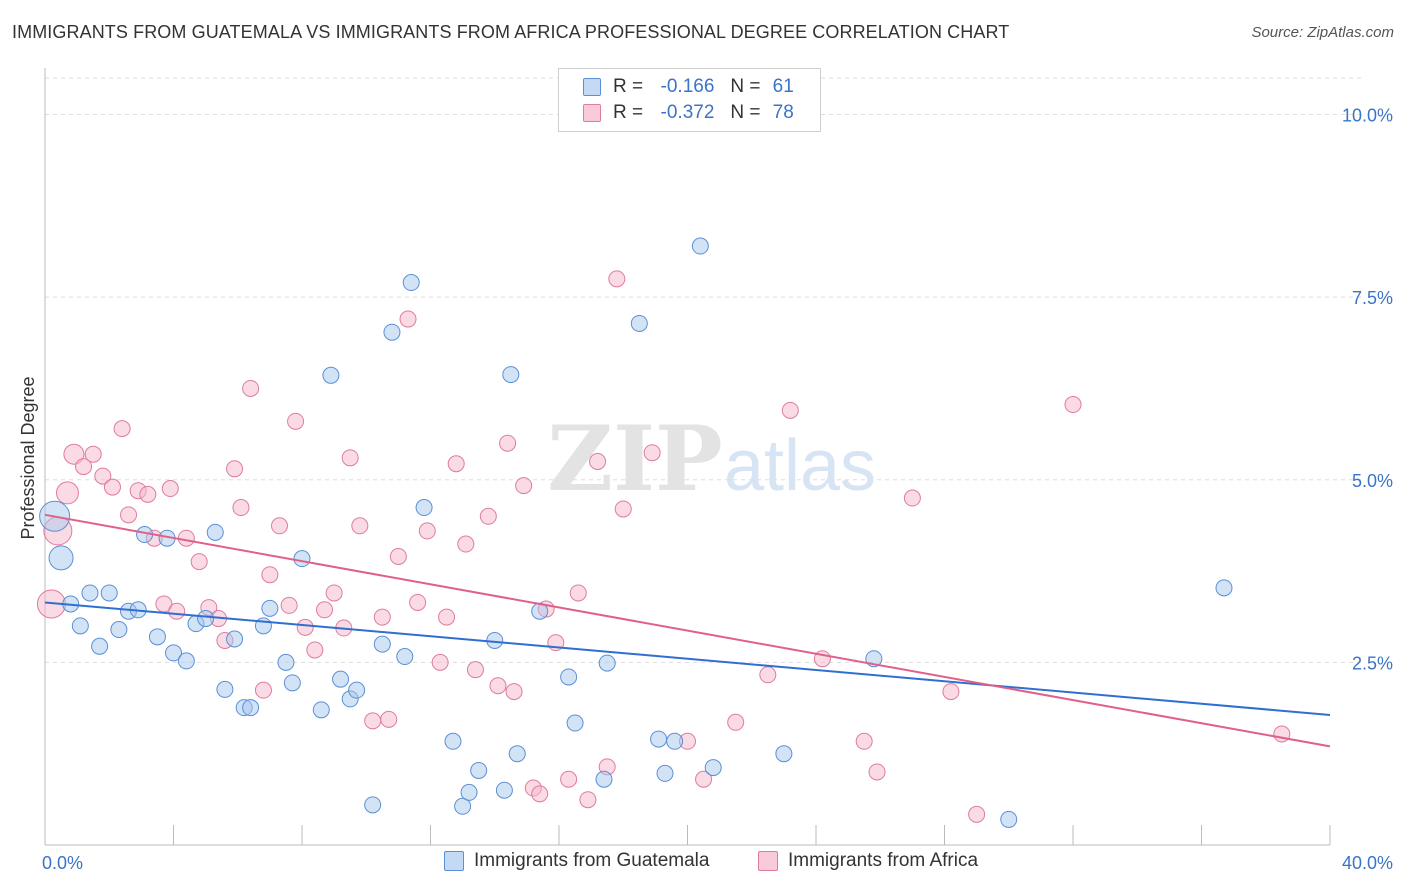  Describe the element at coordinates (768, 861) in the screenshot. I see `africa-legend-swatch` at that location.